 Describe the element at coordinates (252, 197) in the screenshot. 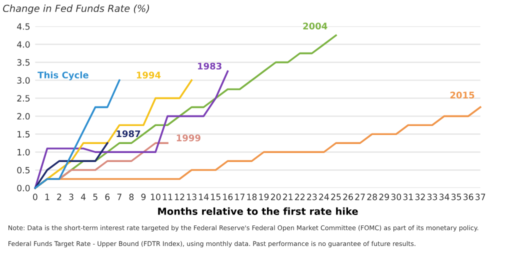

I see `x-tick-label: 18` at that location.